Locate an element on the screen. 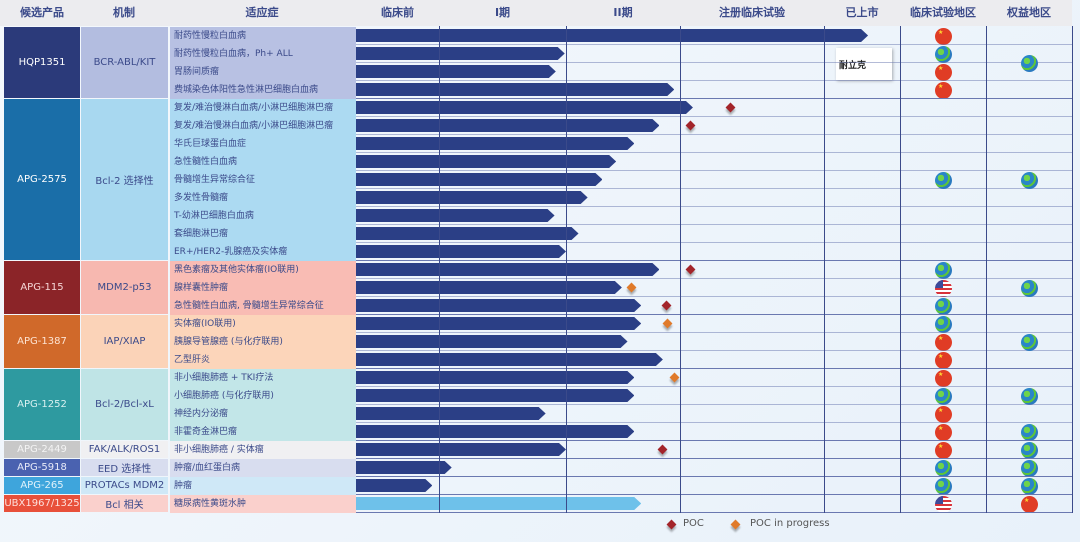 The width and height of the screenshot is (1080, 542). indication-label: 费城染色体阳性急性淋巴细胞白血病 is located at coordinates (263, 90).